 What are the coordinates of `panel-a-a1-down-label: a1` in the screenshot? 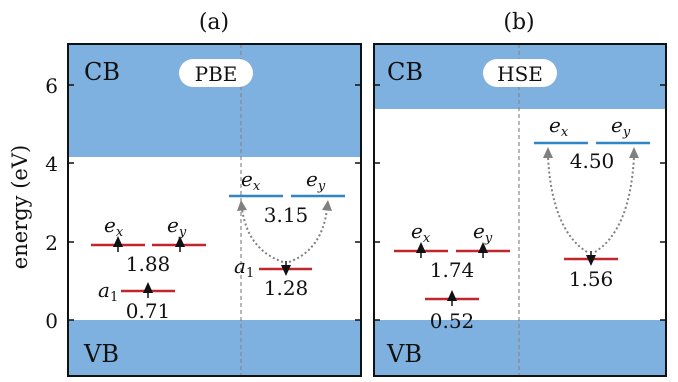 It's located at (244, 267).